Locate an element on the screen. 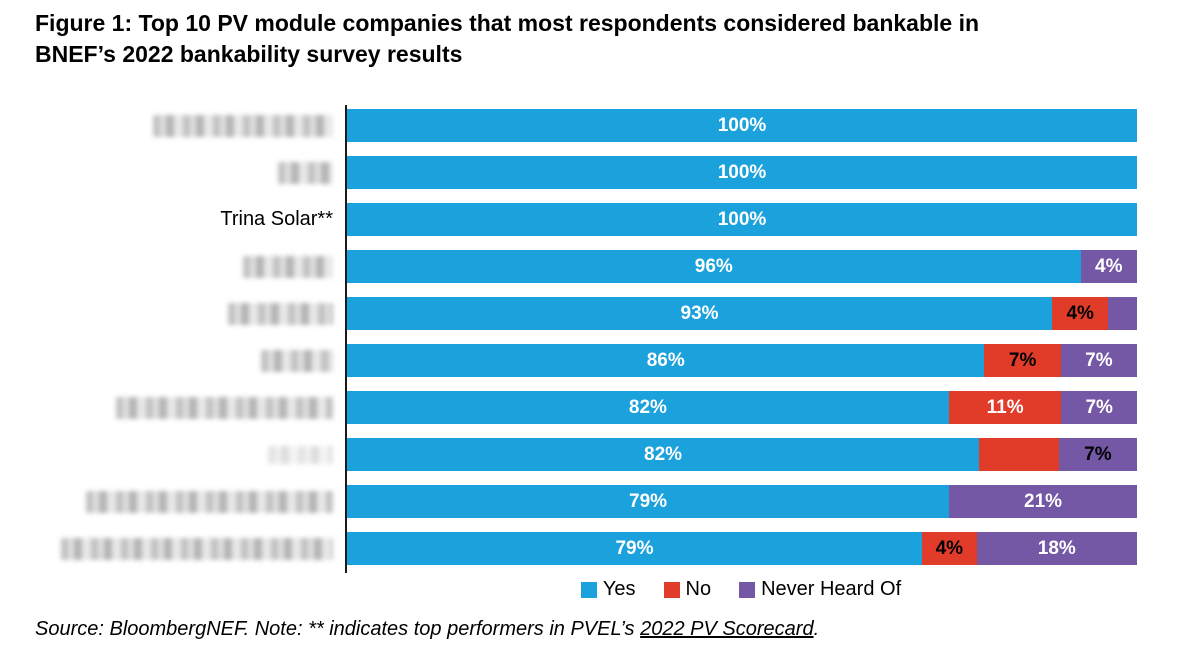 This screenshot has width=1201, height=665. legend-label: Never Heard Of is located at coordinates (831, 589).